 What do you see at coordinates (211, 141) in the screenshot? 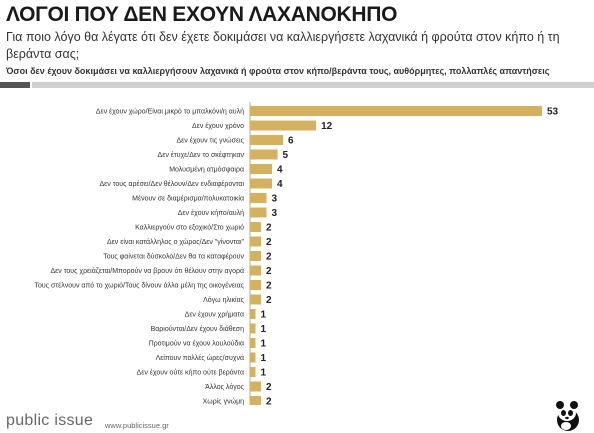
I see `category-label: Δεν έχουν τις γνώσεις` at bounding box center [211, 141].